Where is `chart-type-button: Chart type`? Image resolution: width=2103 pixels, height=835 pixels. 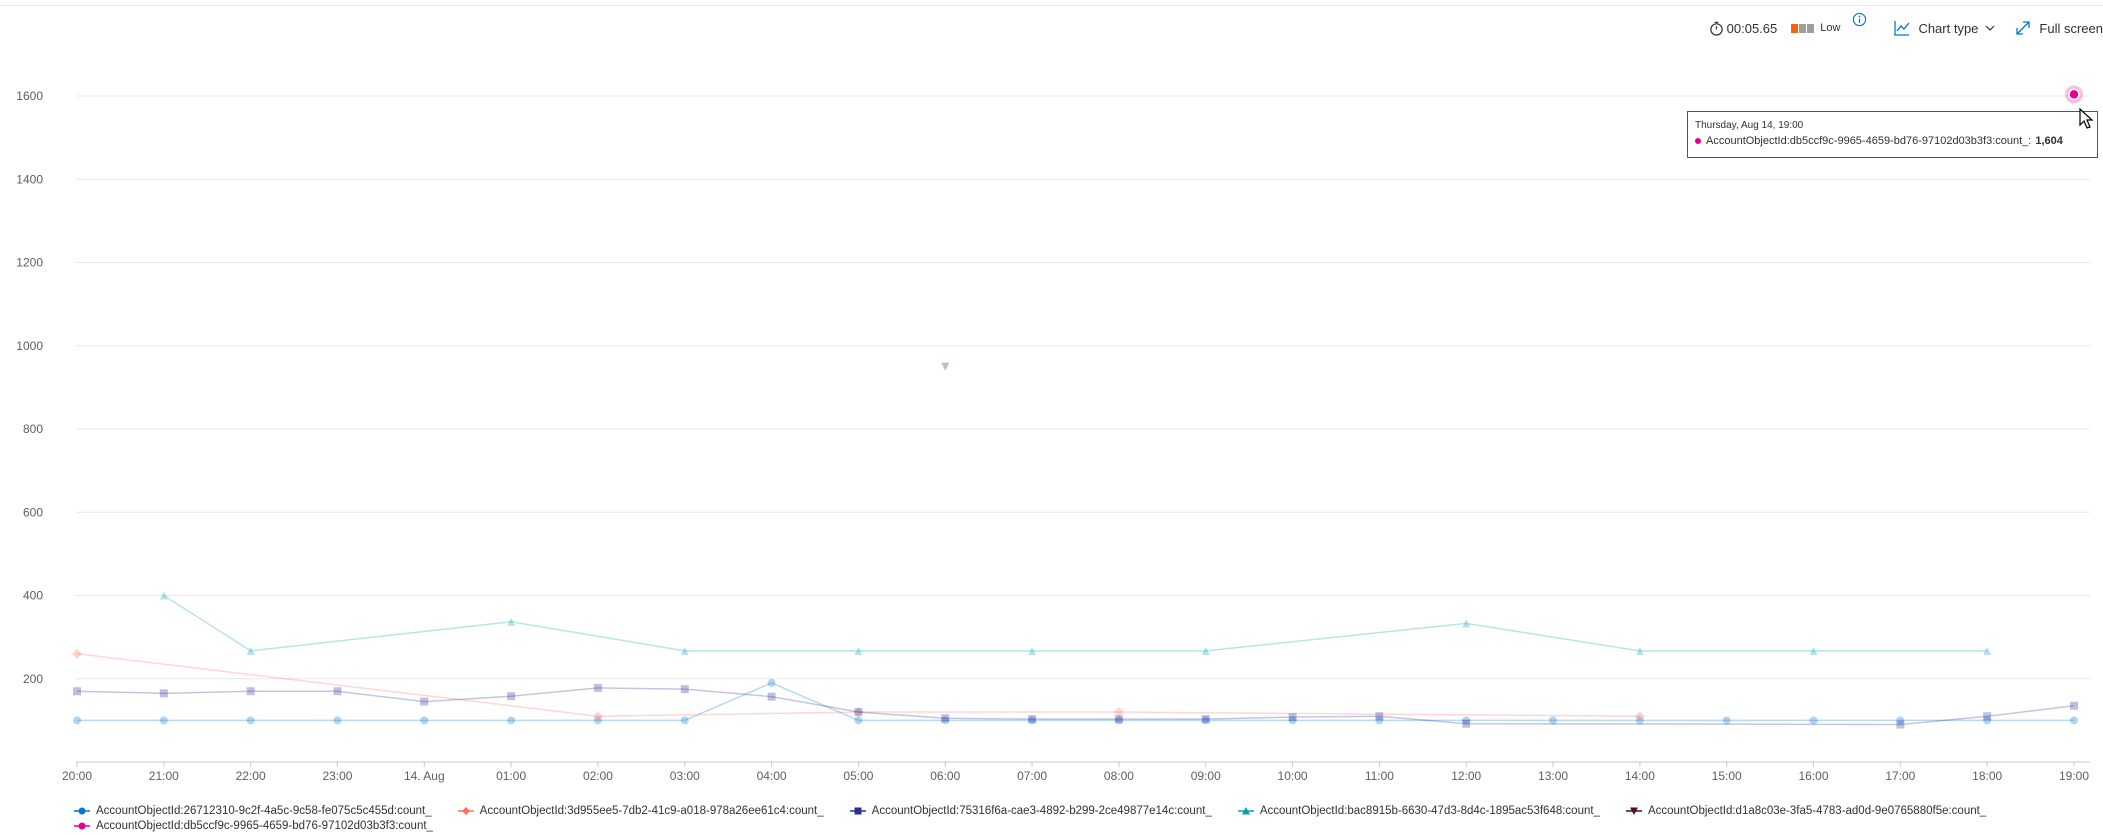
chart-type-button: Chart type is located at coordinates (1944, 28).